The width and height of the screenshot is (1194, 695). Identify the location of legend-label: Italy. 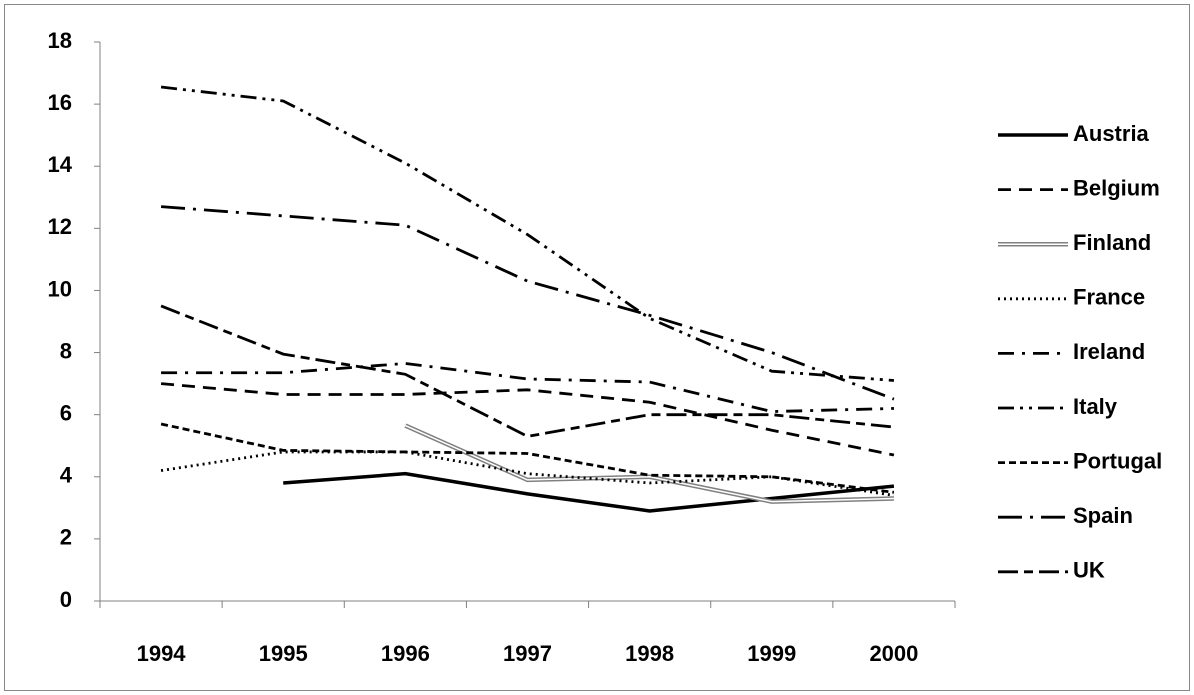
(1095, 406).